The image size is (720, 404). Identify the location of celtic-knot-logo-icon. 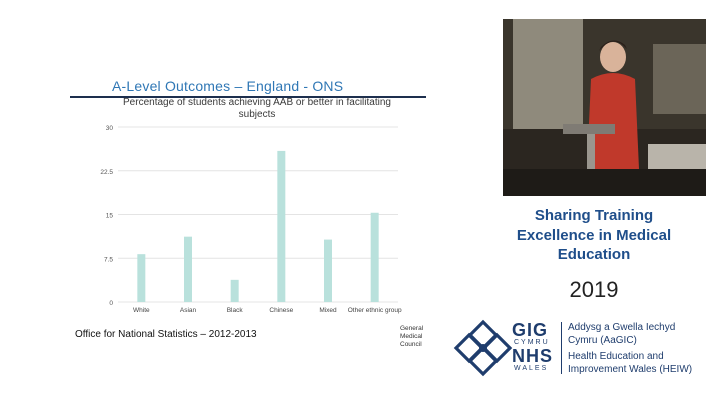
(483, 348).